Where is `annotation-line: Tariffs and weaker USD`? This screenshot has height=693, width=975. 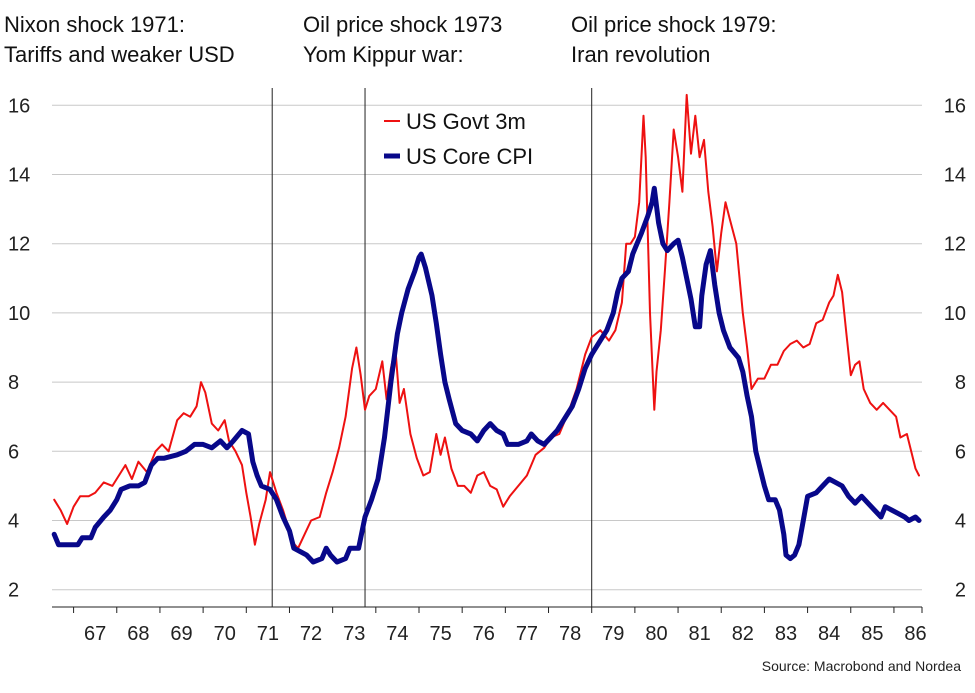 annotation-line: Tariffs and weaker USD is located at coordinates (119, 54).